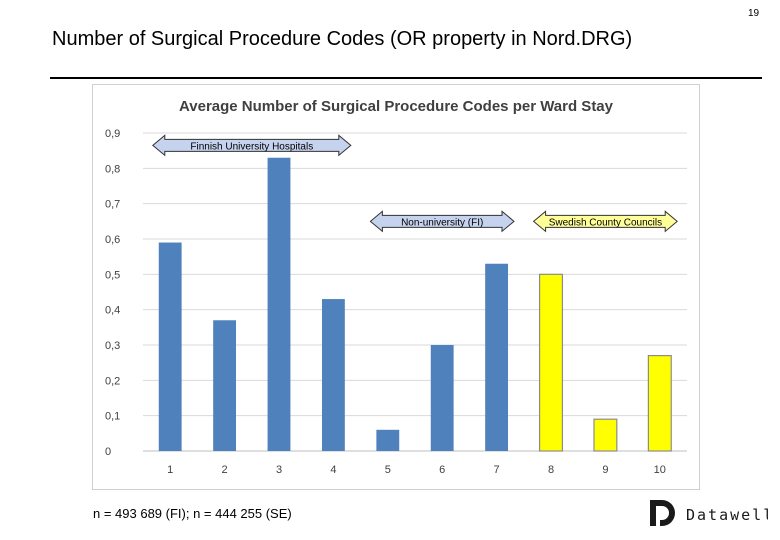  I want to click on x-tick-label: 1, so click(170, 470).